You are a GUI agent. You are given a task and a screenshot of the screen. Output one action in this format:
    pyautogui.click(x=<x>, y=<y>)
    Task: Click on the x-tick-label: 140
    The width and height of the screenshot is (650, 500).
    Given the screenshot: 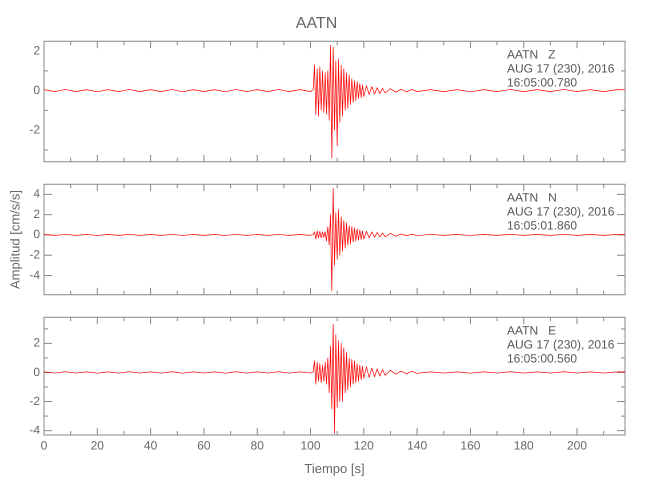 What is the action you would take?
    pyautogui.click(x=417, y=445)
    